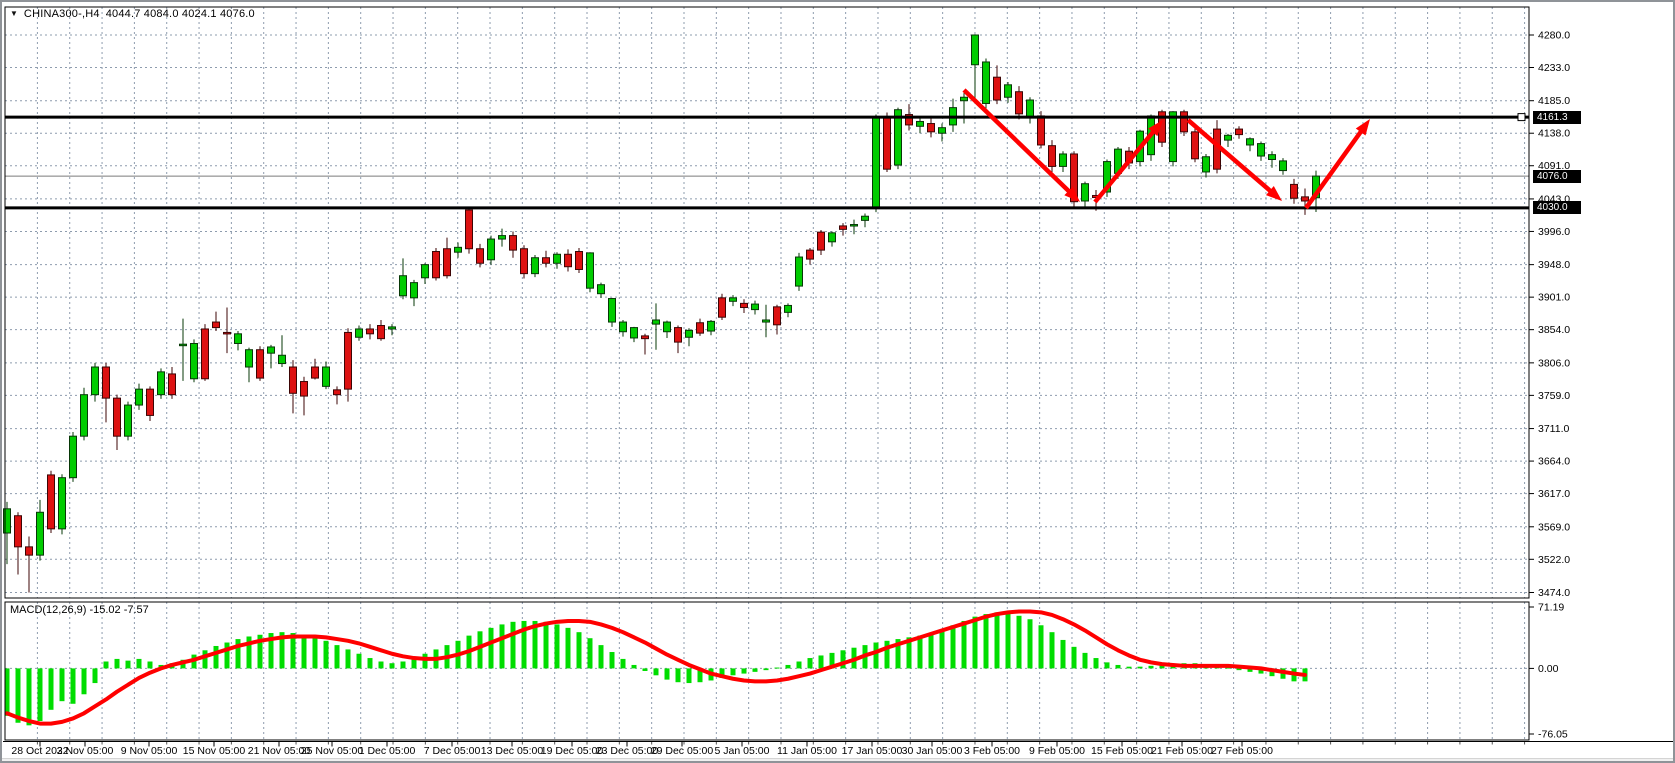 This screenshot has width=1675, height=763. I want to click on macd-axis: 71.19 0.00 -76.05, so click(1548, 671).